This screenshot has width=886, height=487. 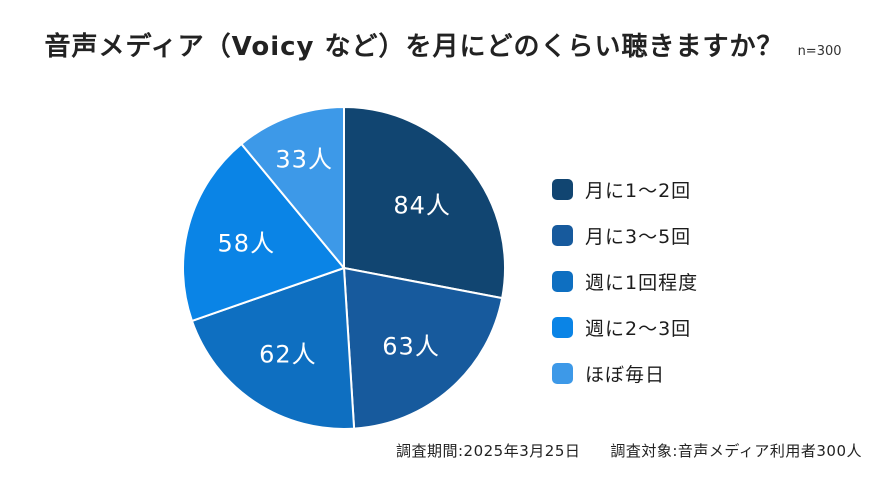 What do you see at coordinates (638, 237) in the screenshot?
I see `legend-label: 月に3～5回` at bounding box center [638, 237].